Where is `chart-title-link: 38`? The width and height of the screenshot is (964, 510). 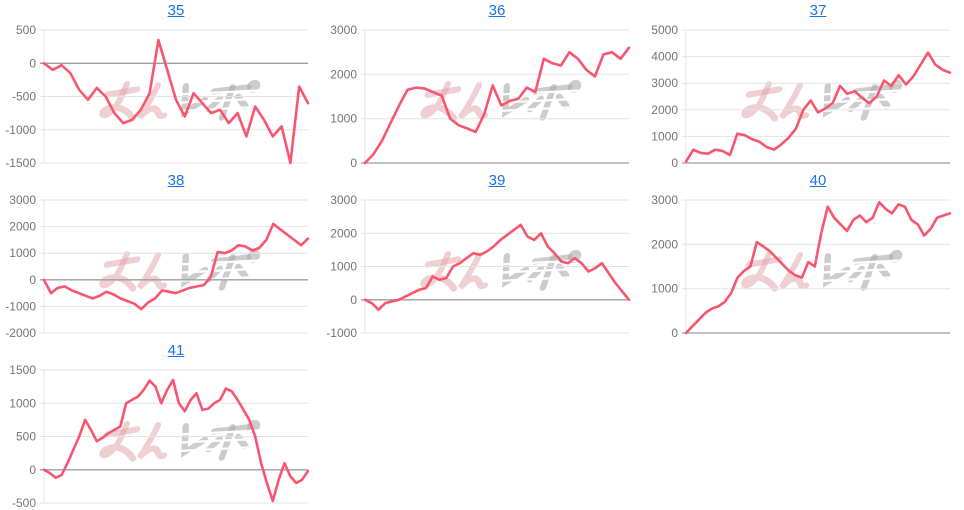 chart-title-link: 38 is located at coordinates (176, 180).